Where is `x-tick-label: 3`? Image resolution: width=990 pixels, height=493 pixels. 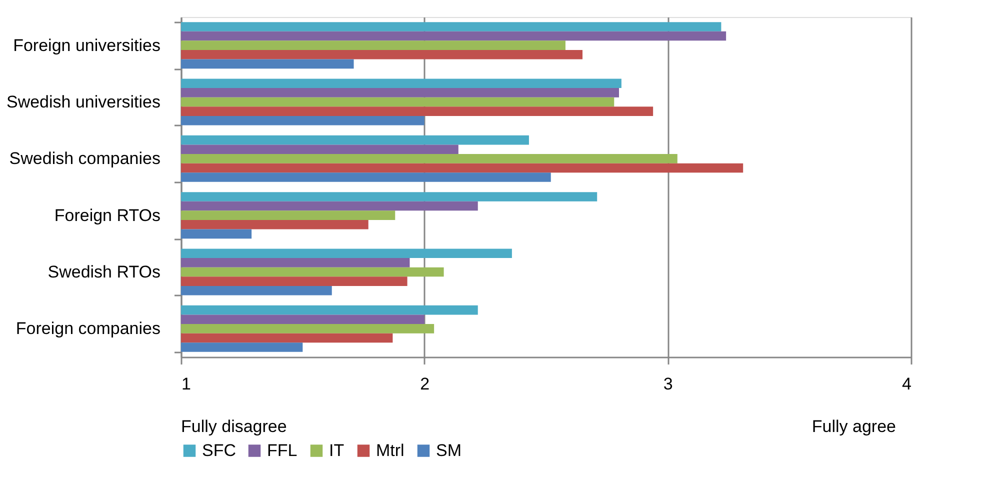
x-tick-label: 3 is located at coordinates (668, 384).